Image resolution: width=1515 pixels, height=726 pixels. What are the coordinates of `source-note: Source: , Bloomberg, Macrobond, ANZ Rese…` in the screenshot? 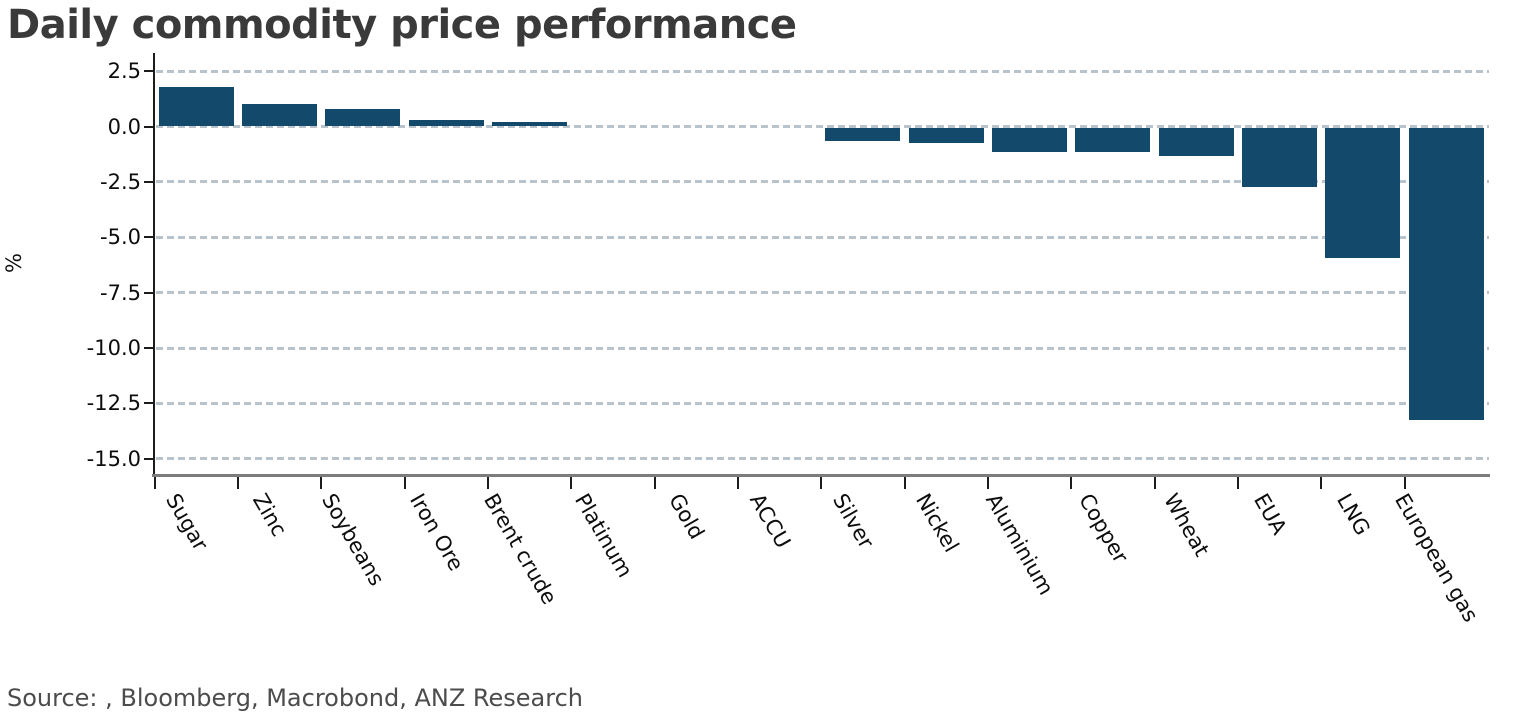 It's located at (295, 698).